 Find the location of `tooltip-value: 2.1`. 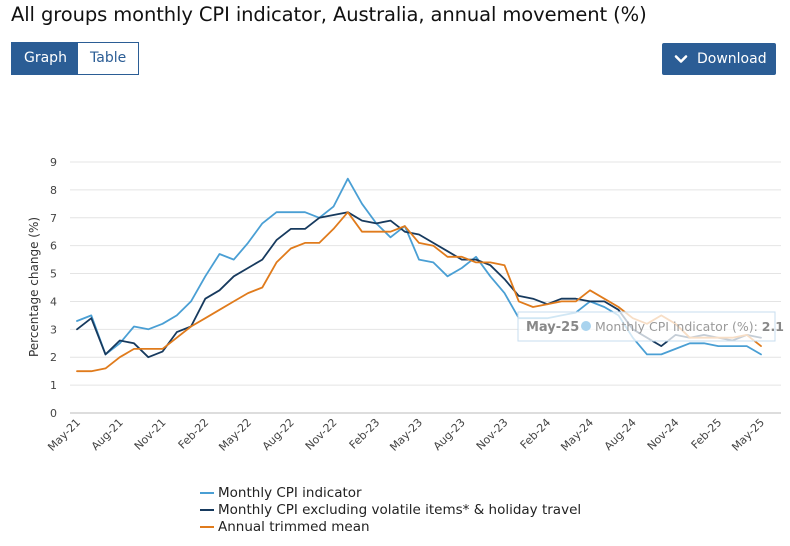

tooltip-value: 2.1 is located at coordinates (773, 326).